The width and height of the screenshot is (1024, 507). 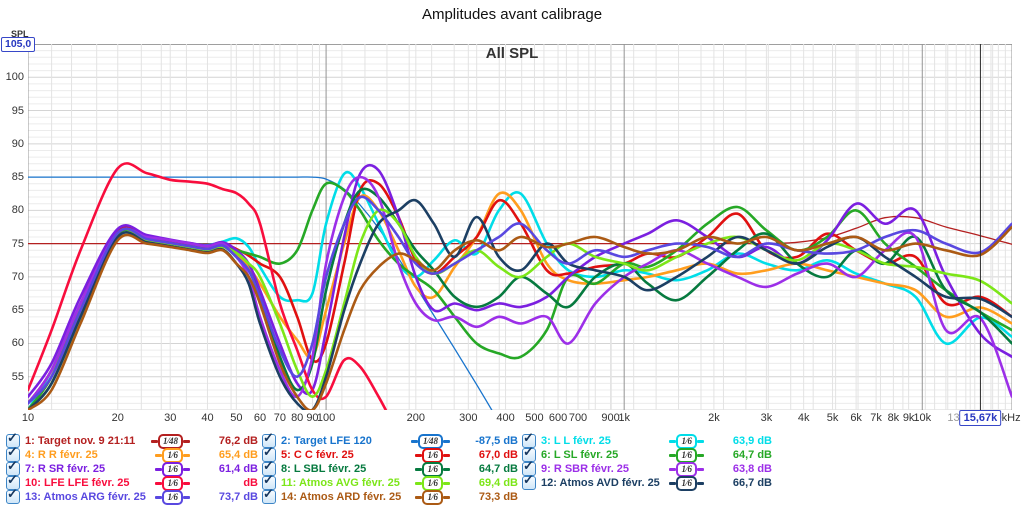 I want to click on x-tick-label: 300, so click(x=468, y=418).